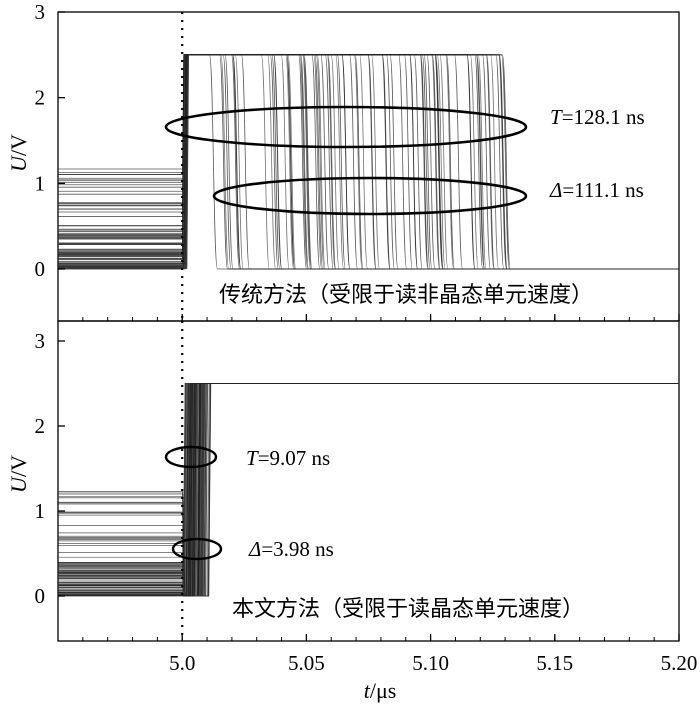  I want to click on bottom-ylabel-symbol: U, so click(18, 484).